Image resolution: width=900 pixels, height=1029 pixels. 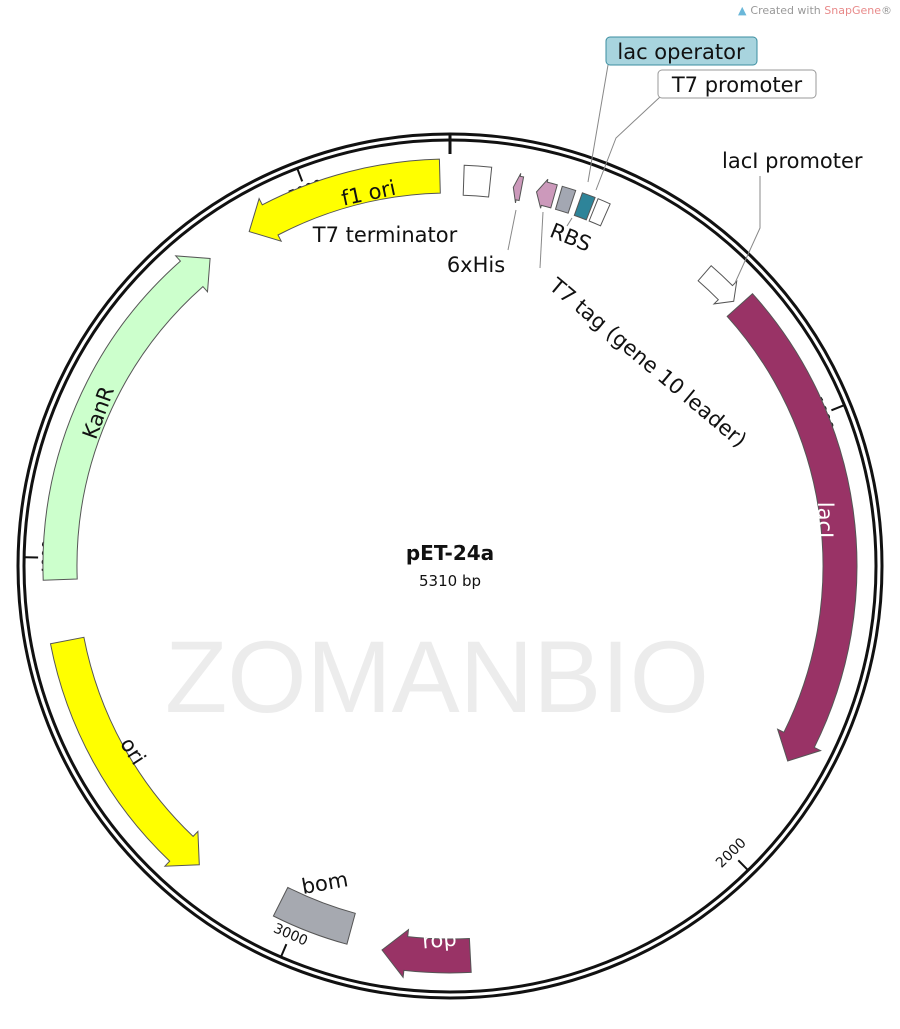 I want to click on feature-bom, so click(x=314, y=915).